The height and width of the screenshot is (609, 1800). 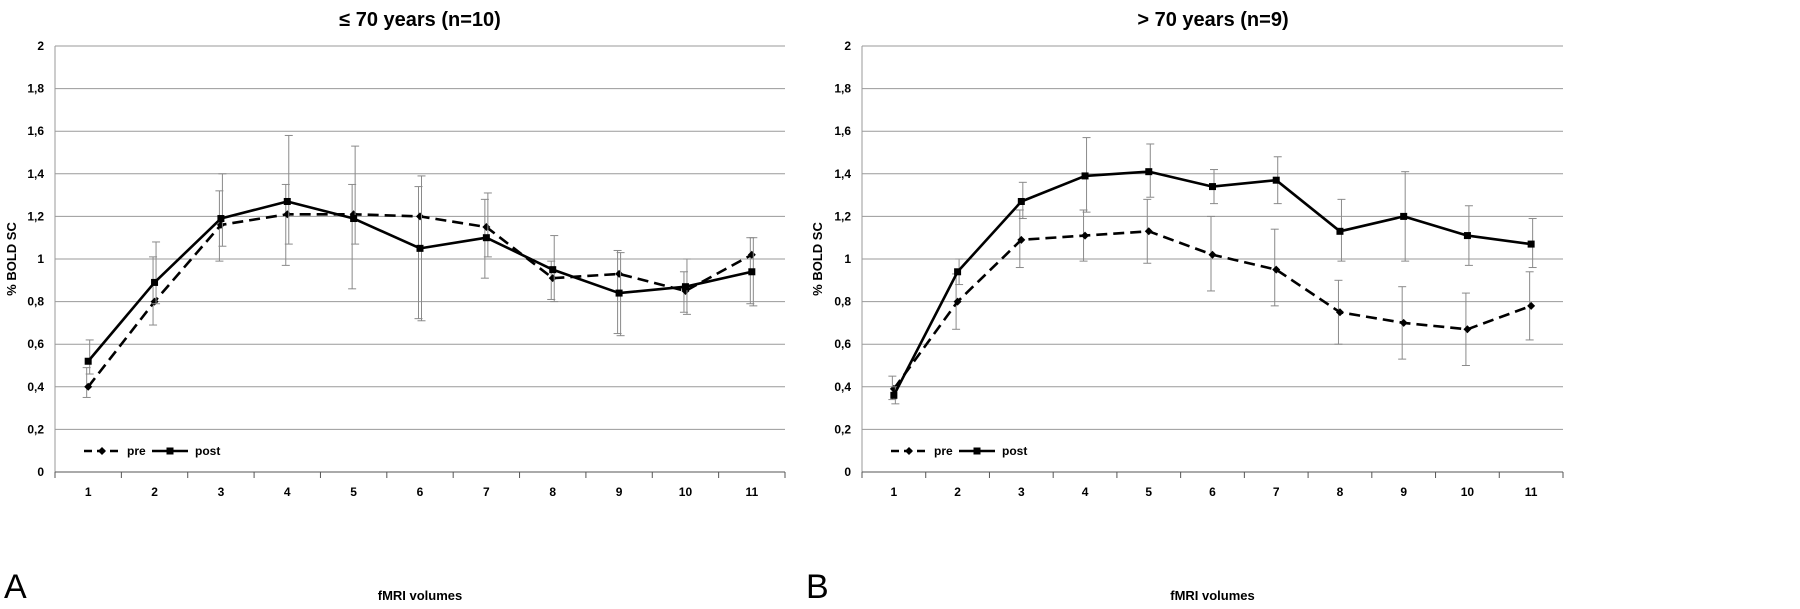 What do you see at coordinates (1212, 20) in the screenshot?
I see `chart-title: > 70 years (n=9)` at bounding box center [1212, 20].